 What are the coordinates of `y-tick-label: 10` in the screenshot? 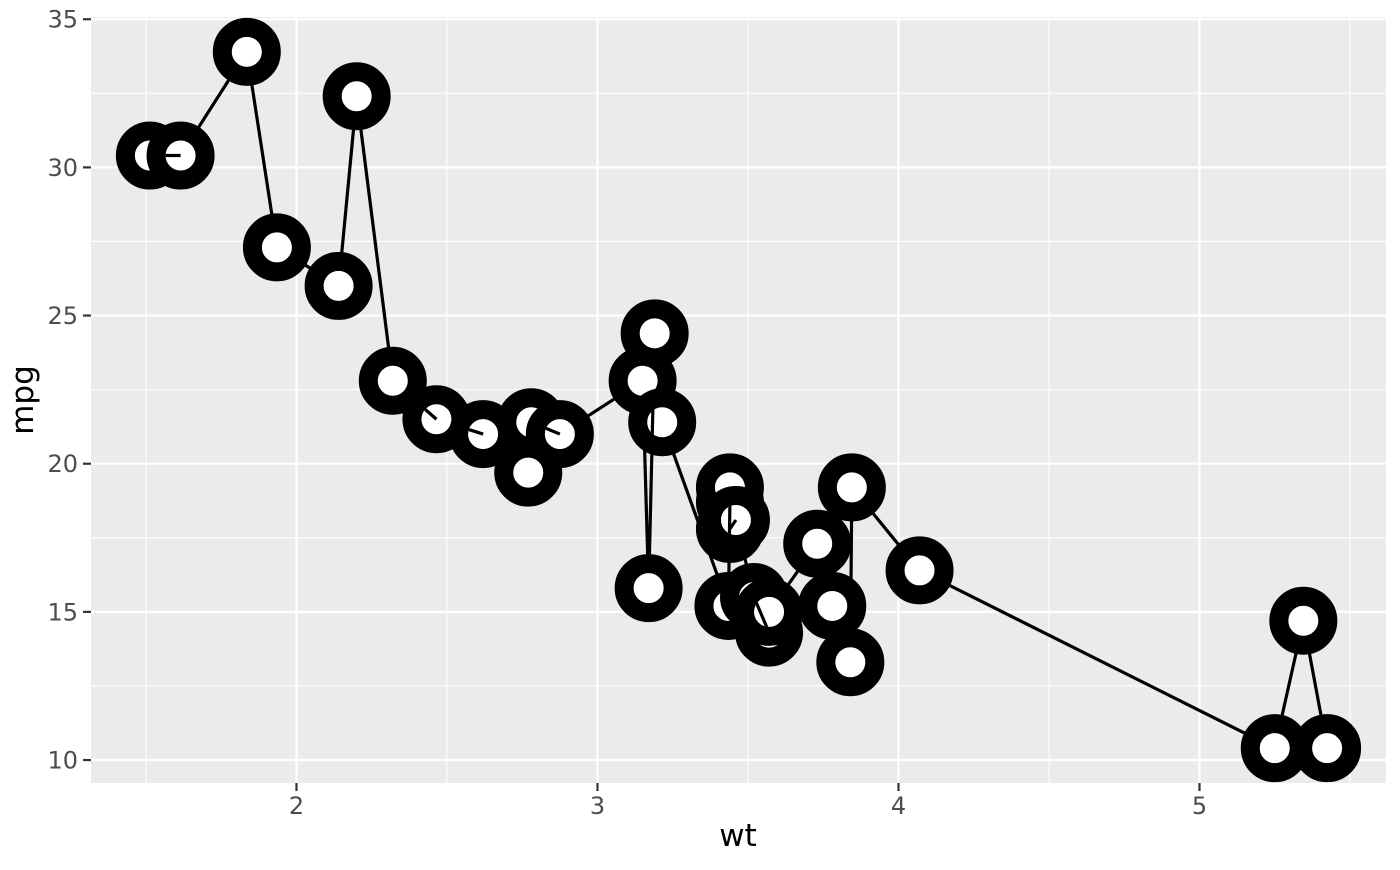 It's located at (62, 761).